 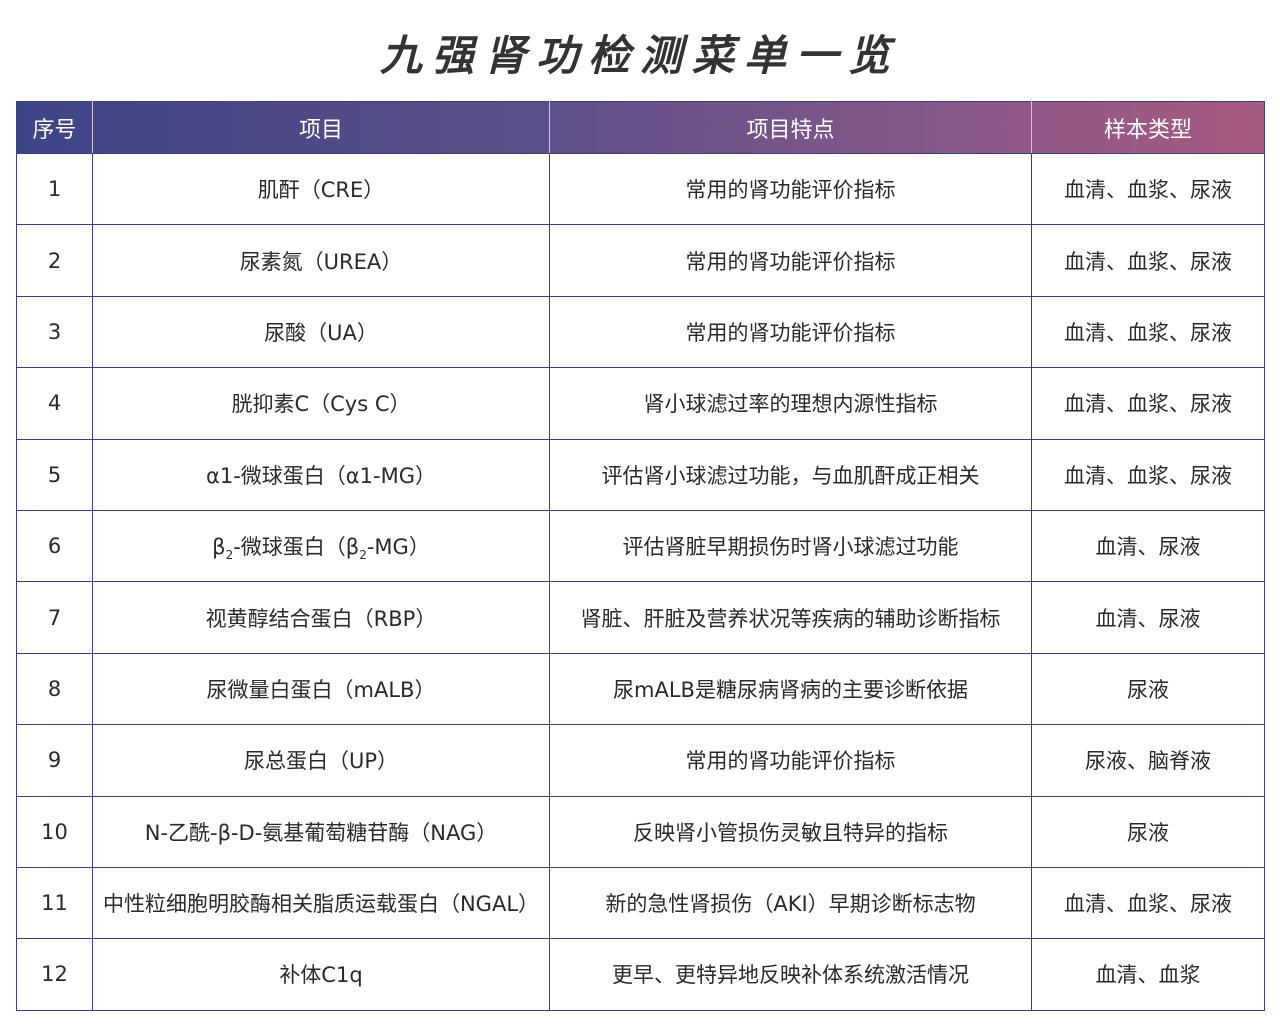 I want to click on item-name-text: 视黄醇结合蛋白（RBP）, so click(x=321, y=618).